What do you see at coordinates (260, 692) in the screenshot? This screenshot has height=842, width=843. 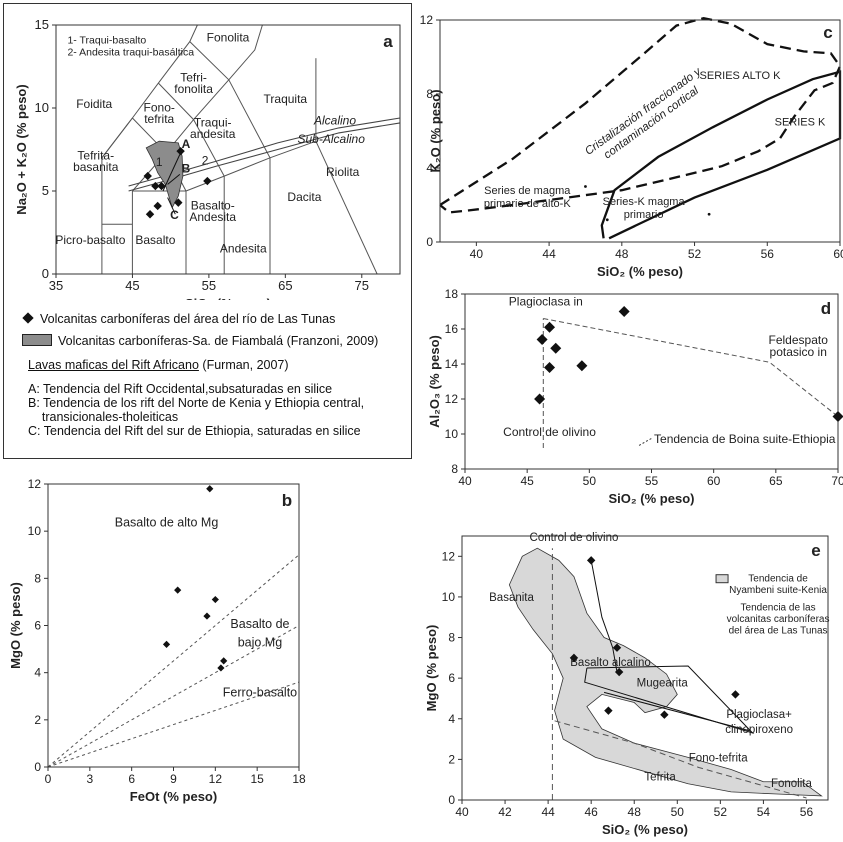 I see `field-label: Ferro-basalto` at bounding box center [260, 692].